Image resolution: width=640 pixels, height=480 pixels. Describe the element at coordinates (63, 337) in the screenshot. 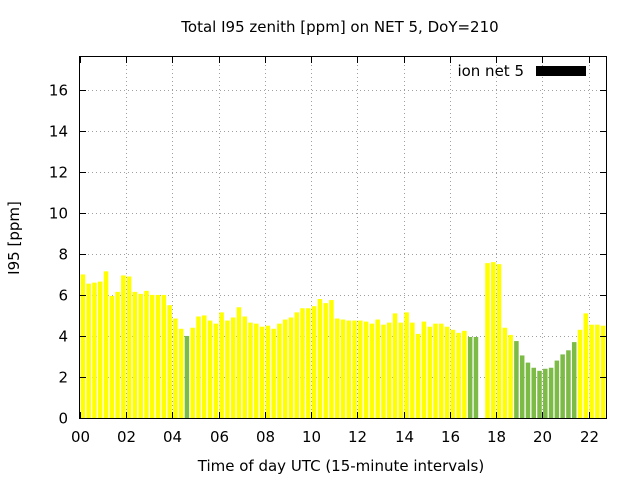

I see `y-tick-label: 4` at that location.